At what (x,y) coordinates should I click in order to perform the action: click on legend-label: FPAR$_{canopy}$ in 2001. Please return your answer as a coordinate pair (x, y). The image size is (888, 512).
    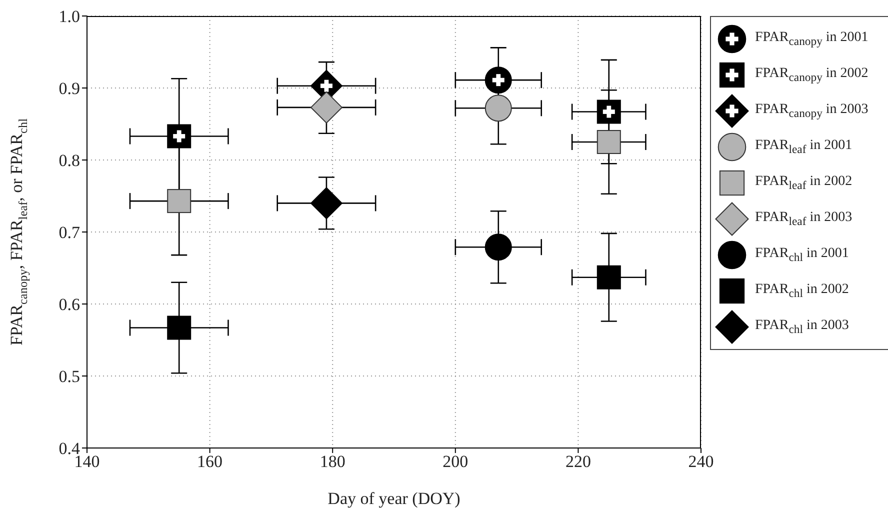
    Looking at the image, I should click on (811, 39).